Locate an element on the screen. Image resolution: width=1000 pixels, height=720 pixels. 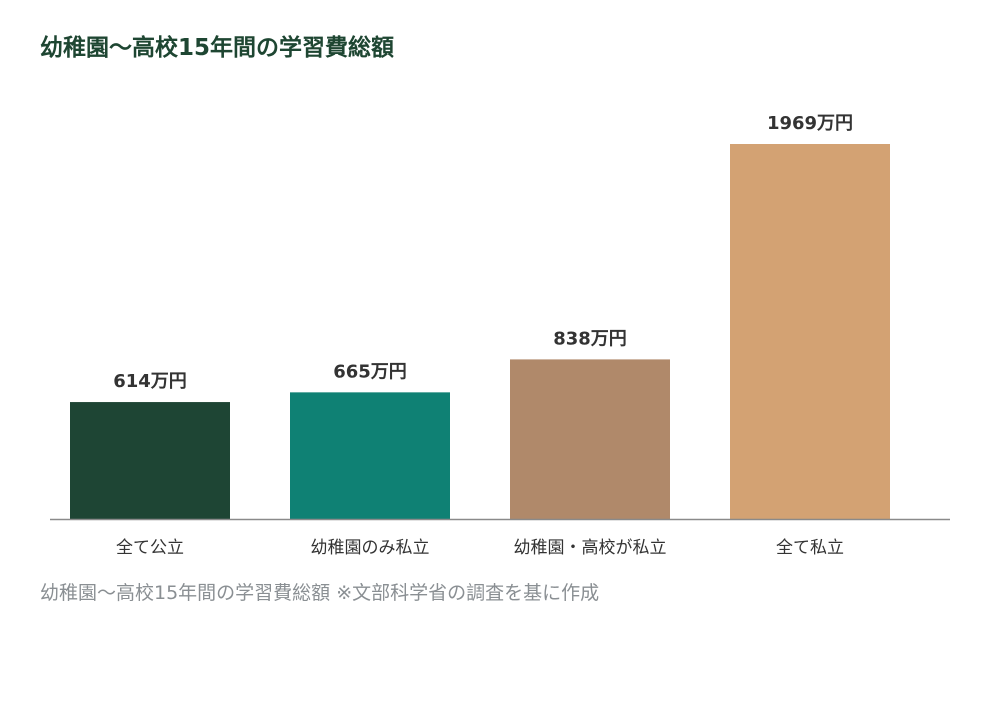
value-label-1: 614万円 is located at coordinates (150, 381).